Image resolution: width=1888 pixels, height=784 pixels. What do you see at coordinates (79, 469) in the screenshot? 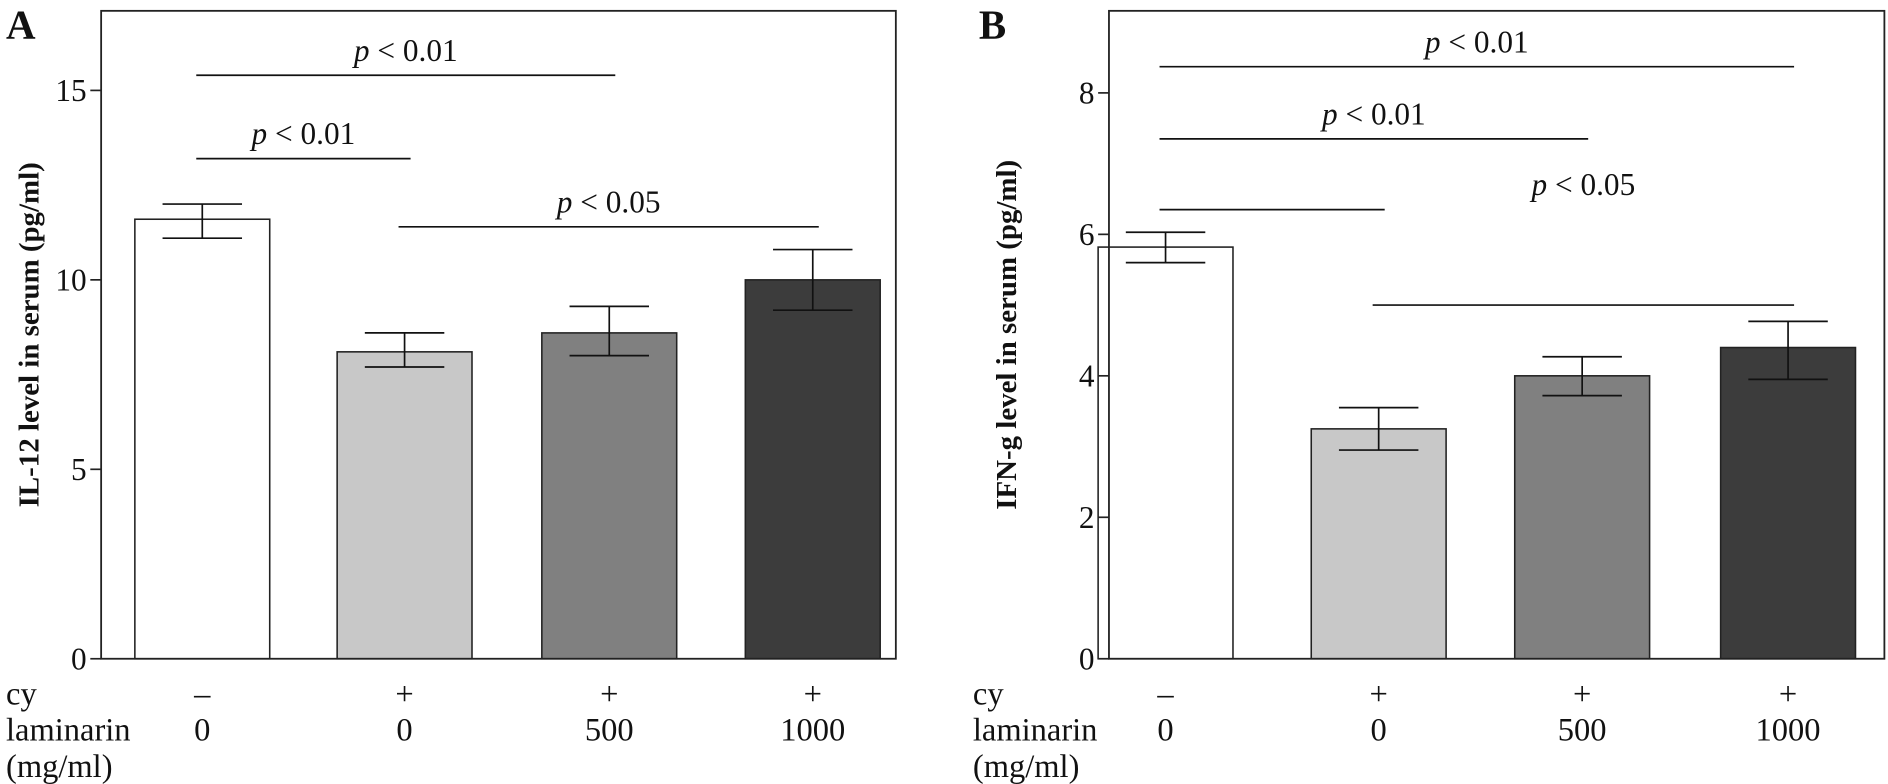
I see `y-tick-label: 5` at bounding box center [79, 469].